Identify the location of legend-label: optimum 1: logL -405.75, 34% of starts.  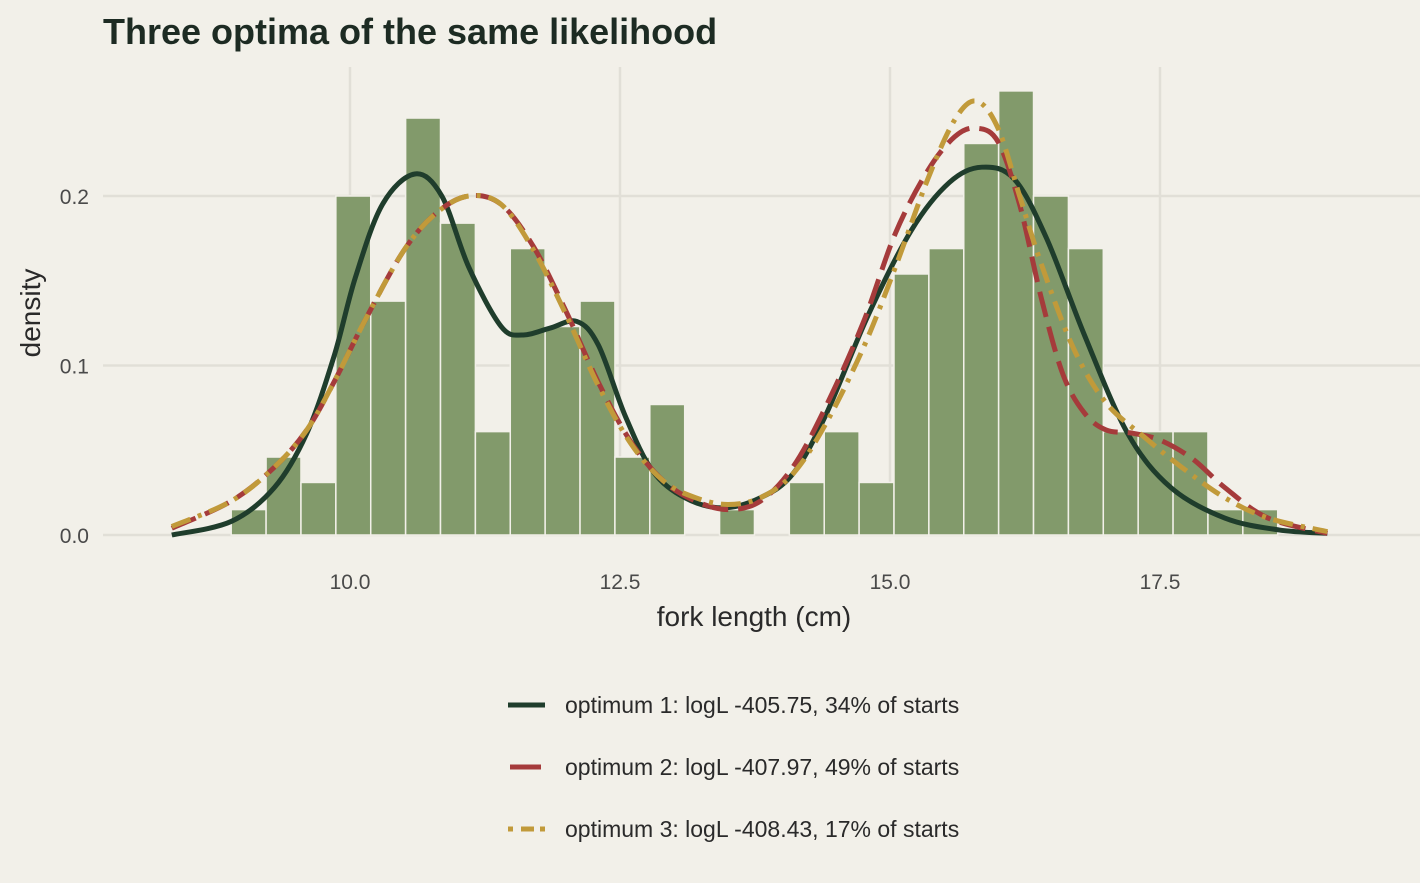
(762, 705).